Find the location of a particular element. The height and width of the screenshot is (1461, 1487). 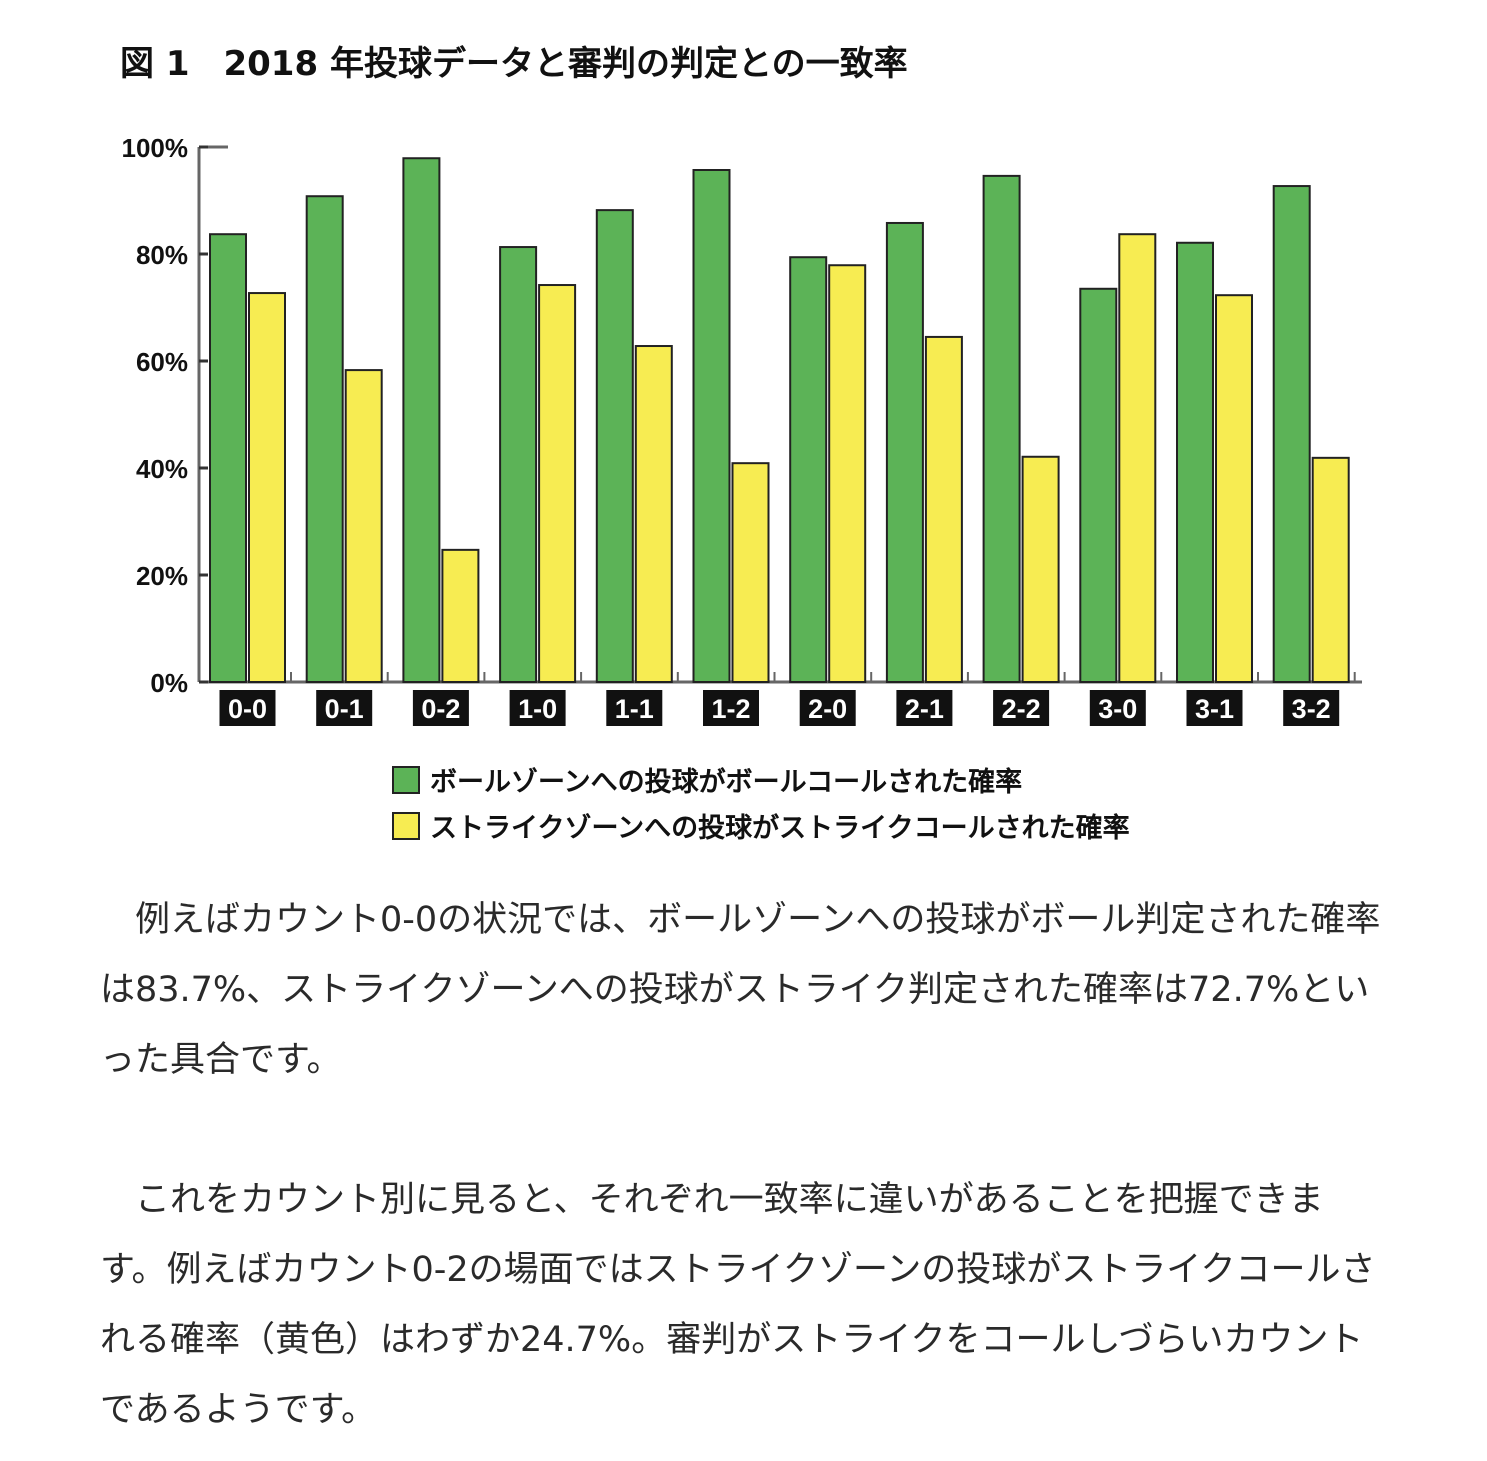

x-tick-label: 1-2 is located at coordinates (730, 709).